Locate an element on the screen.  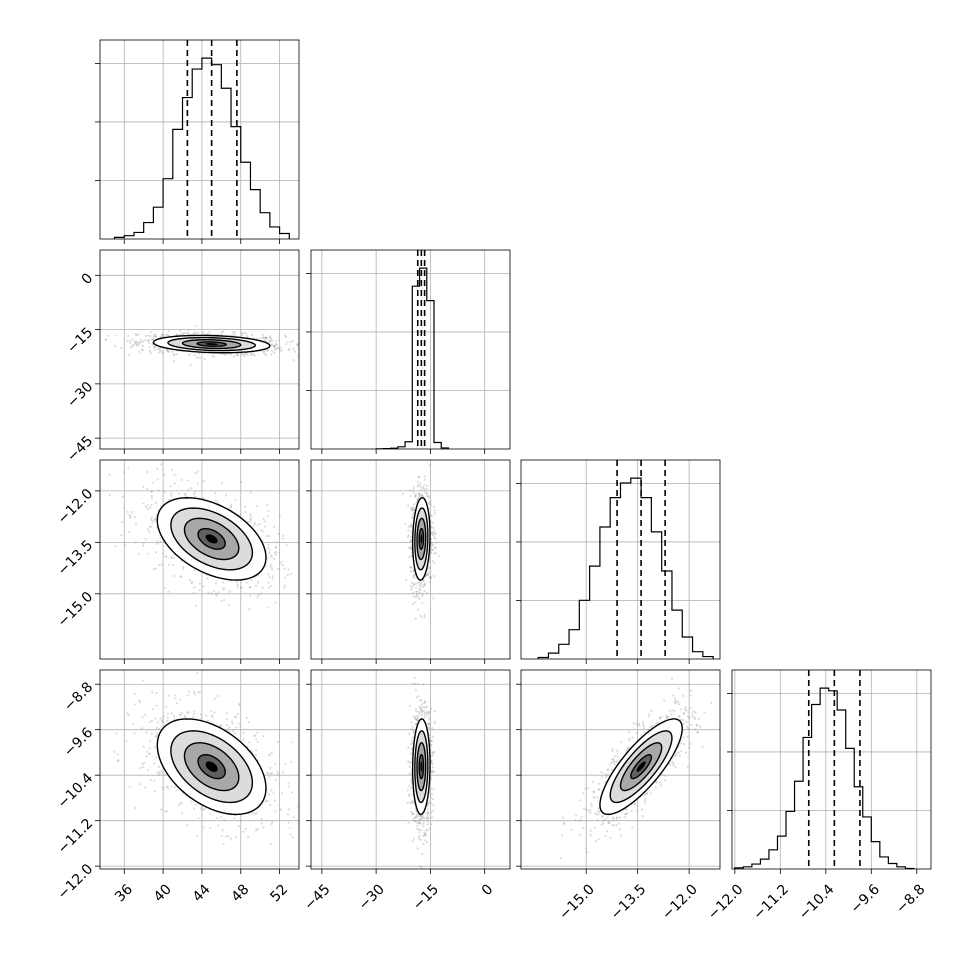
density-peak is located at coordinates (421, 766).